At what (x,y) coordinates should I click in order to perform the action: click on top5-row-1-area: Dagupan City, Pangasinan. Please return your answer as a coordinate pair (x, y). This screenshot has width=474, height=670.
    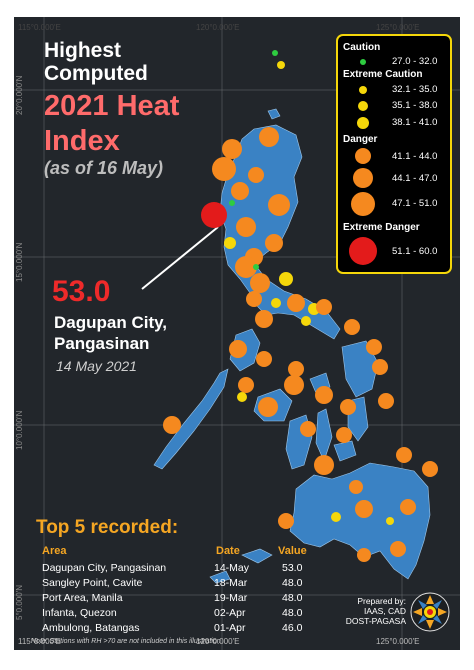
    Looking at the image, I should click on (104, 568).